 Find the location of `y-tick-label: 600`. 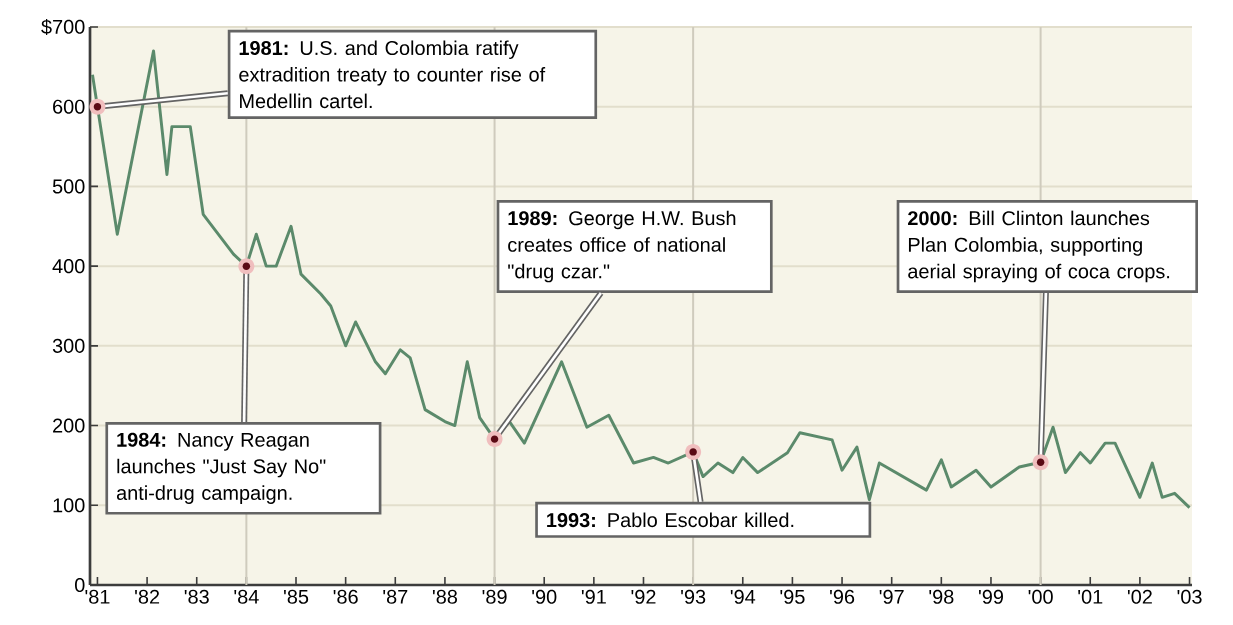

y-tick-label: 600 is located at coordinates (69, 106).